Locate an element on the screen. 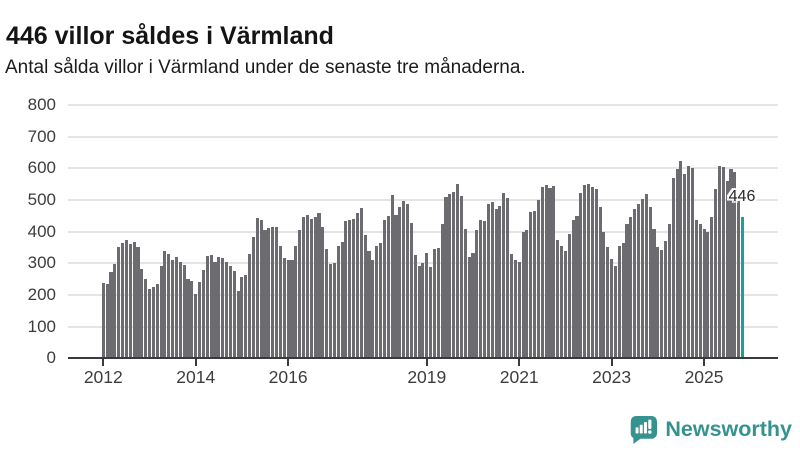 This screenshot has height=450, width=800. brand-logo: Newsworthy is located at coordinates (710, 429).